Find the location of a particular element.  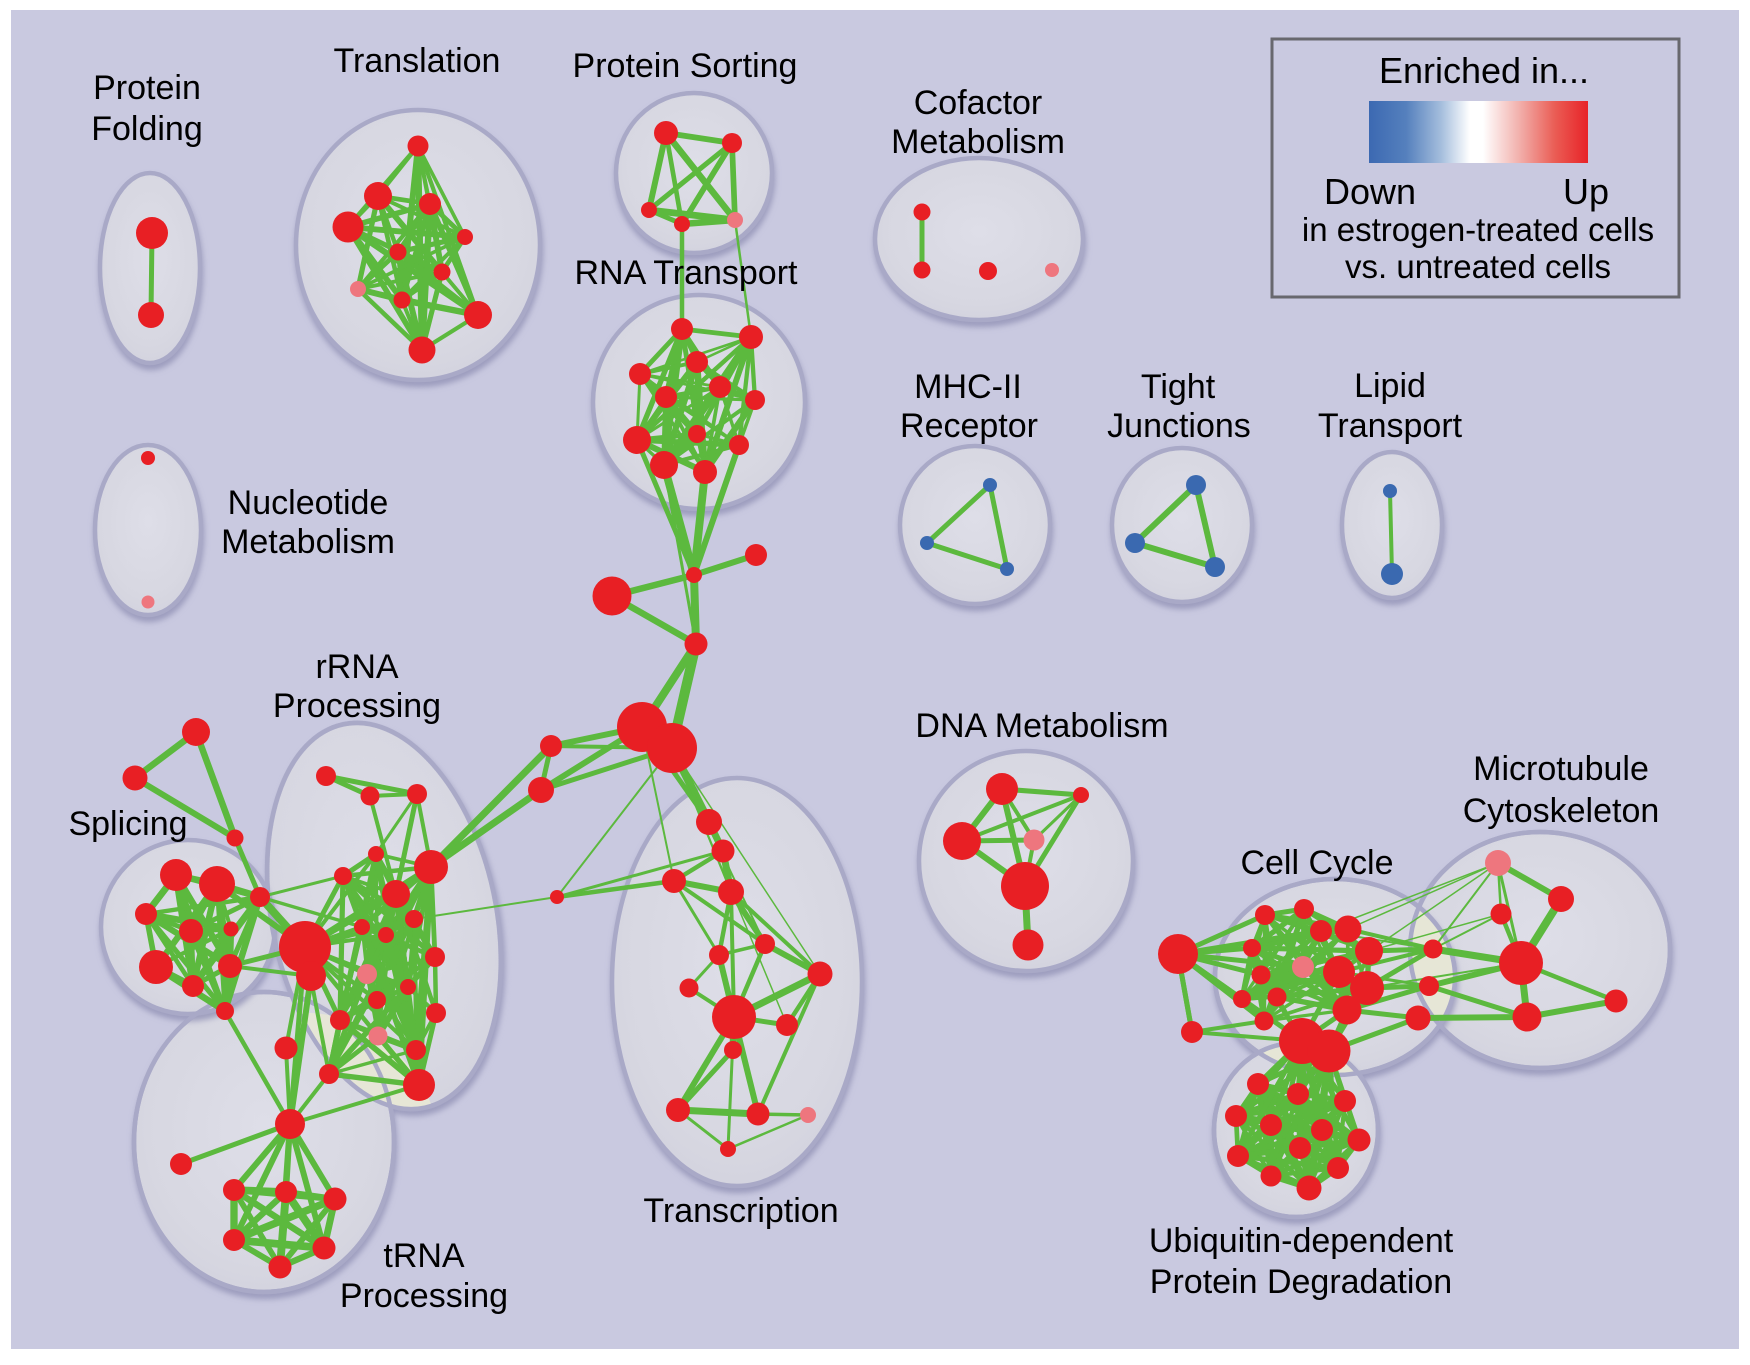

svg-text: Tight is located at coordinates (1178, 387).